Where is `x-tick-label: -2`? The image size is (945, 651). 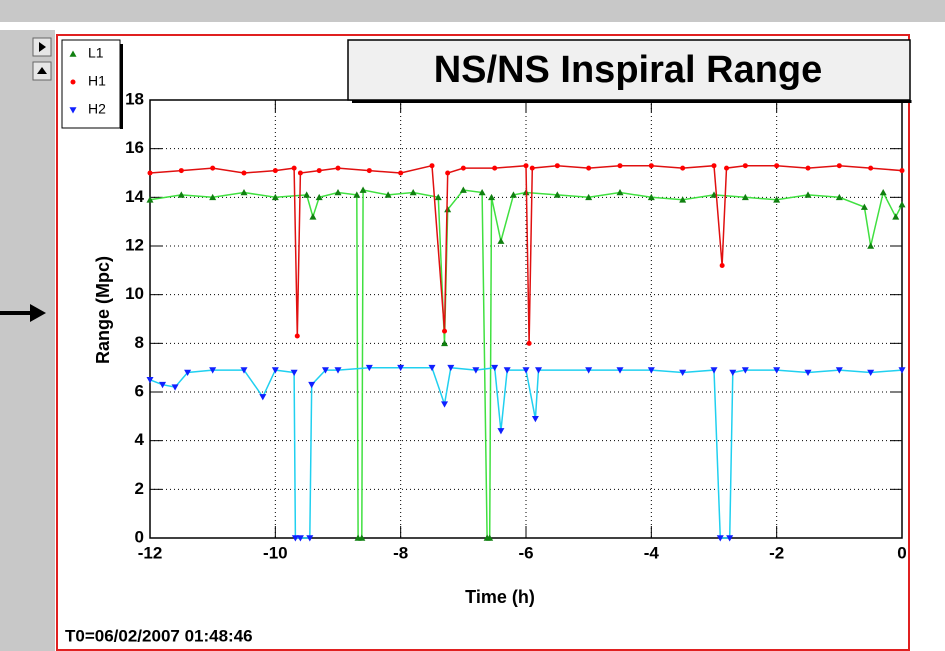 x-tick-label: -2 is located at coordinates (776, 552).